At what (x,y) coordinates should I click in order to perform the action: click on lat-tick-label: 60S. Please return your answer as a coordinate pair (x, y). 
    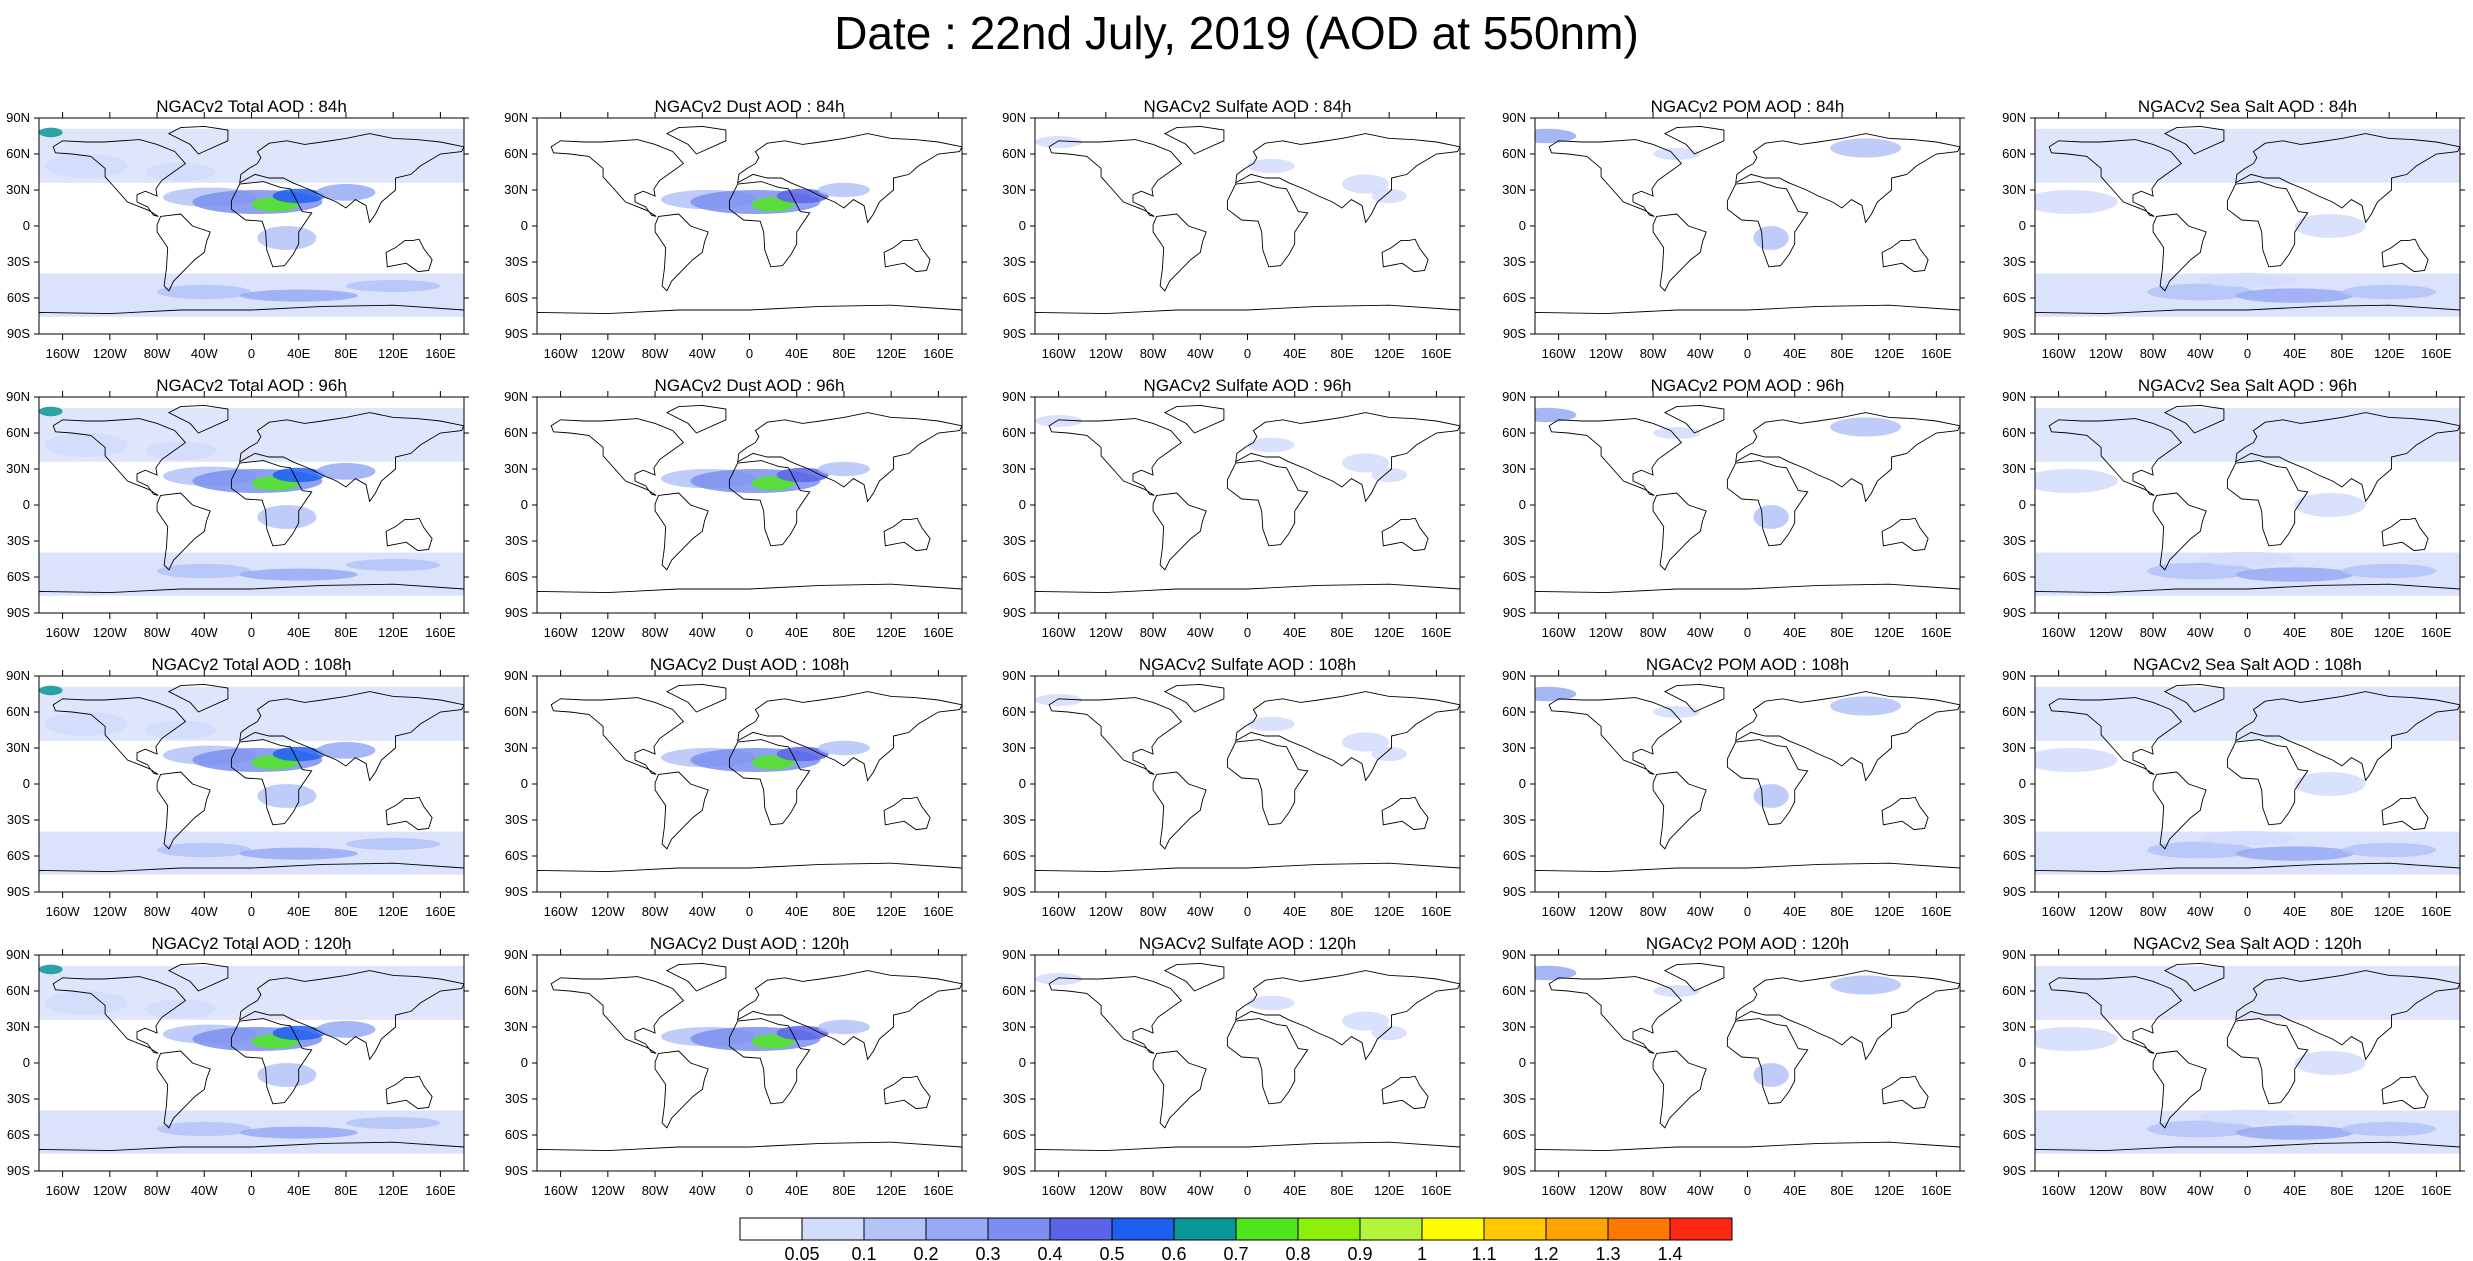
    Looking at the image, I should click on (516, 855).